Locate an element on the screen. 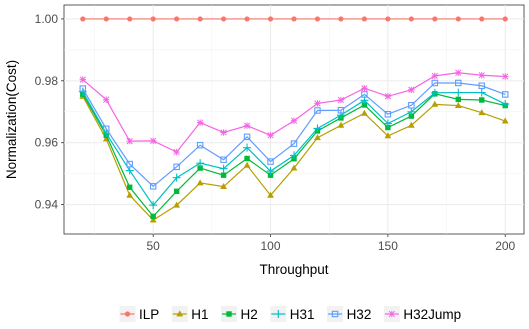 This screenshot has height=329, width=529. x-tick-label: 50 is located at coordinates (154, 246).